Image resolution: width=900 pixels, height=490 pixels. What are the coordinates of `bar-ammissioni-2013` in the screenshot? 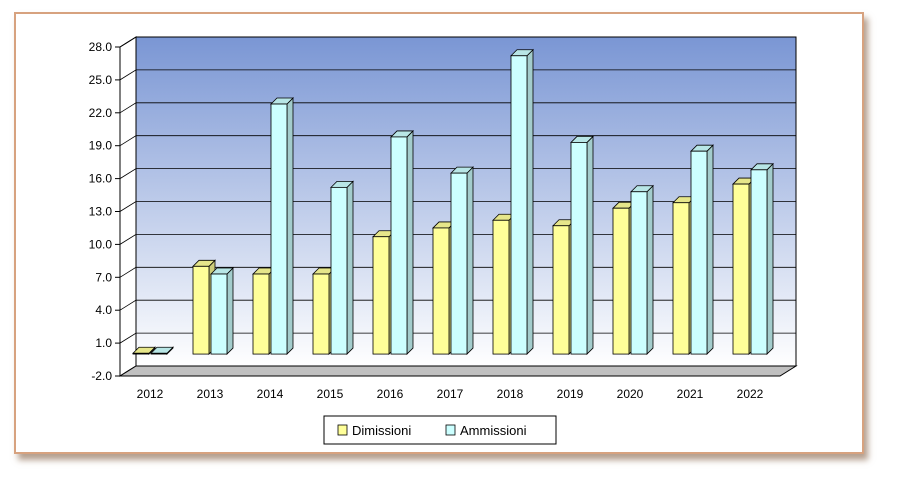 It's located at (222, 311).